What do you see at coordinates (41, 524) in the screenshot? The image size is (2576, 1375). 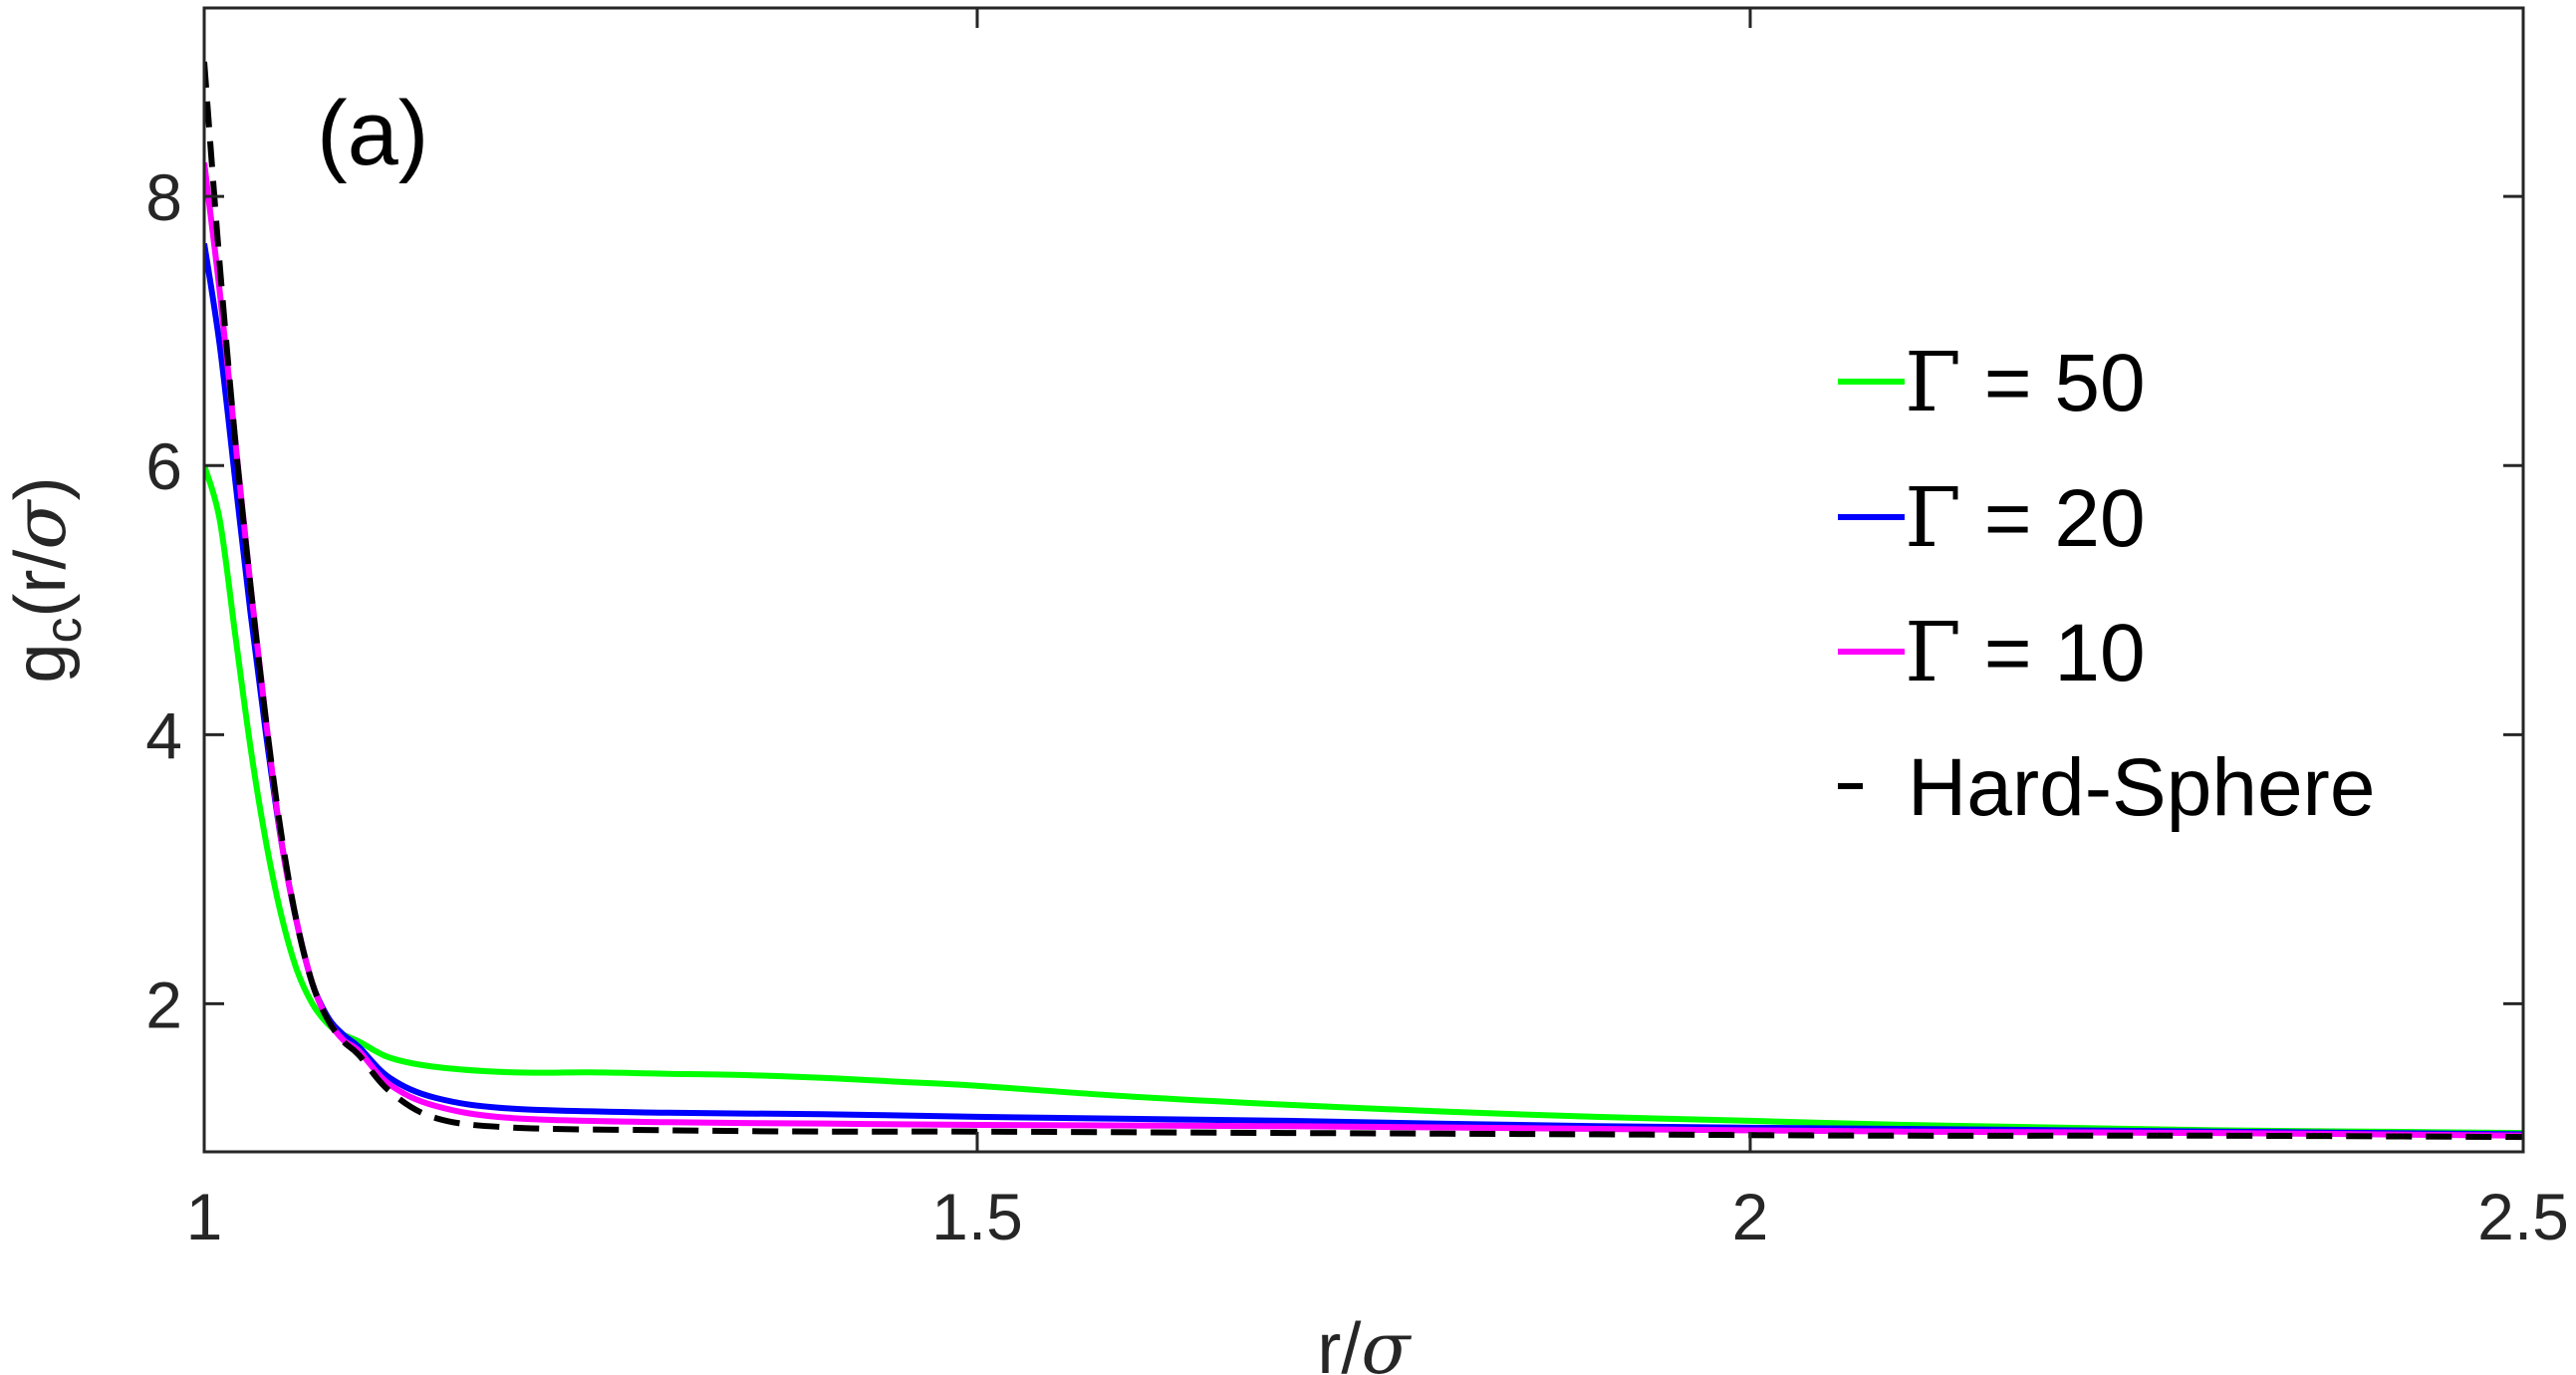 I see `y-axis-label-sigma: σ` at bounding box center [41, 524].